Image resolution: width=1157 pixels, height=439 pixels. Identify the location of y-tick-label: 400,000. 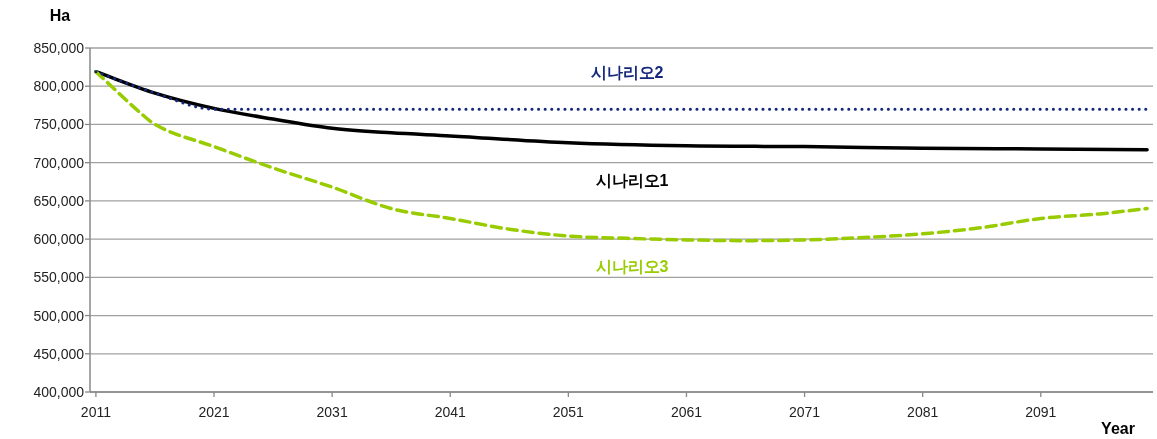
(59, 392).